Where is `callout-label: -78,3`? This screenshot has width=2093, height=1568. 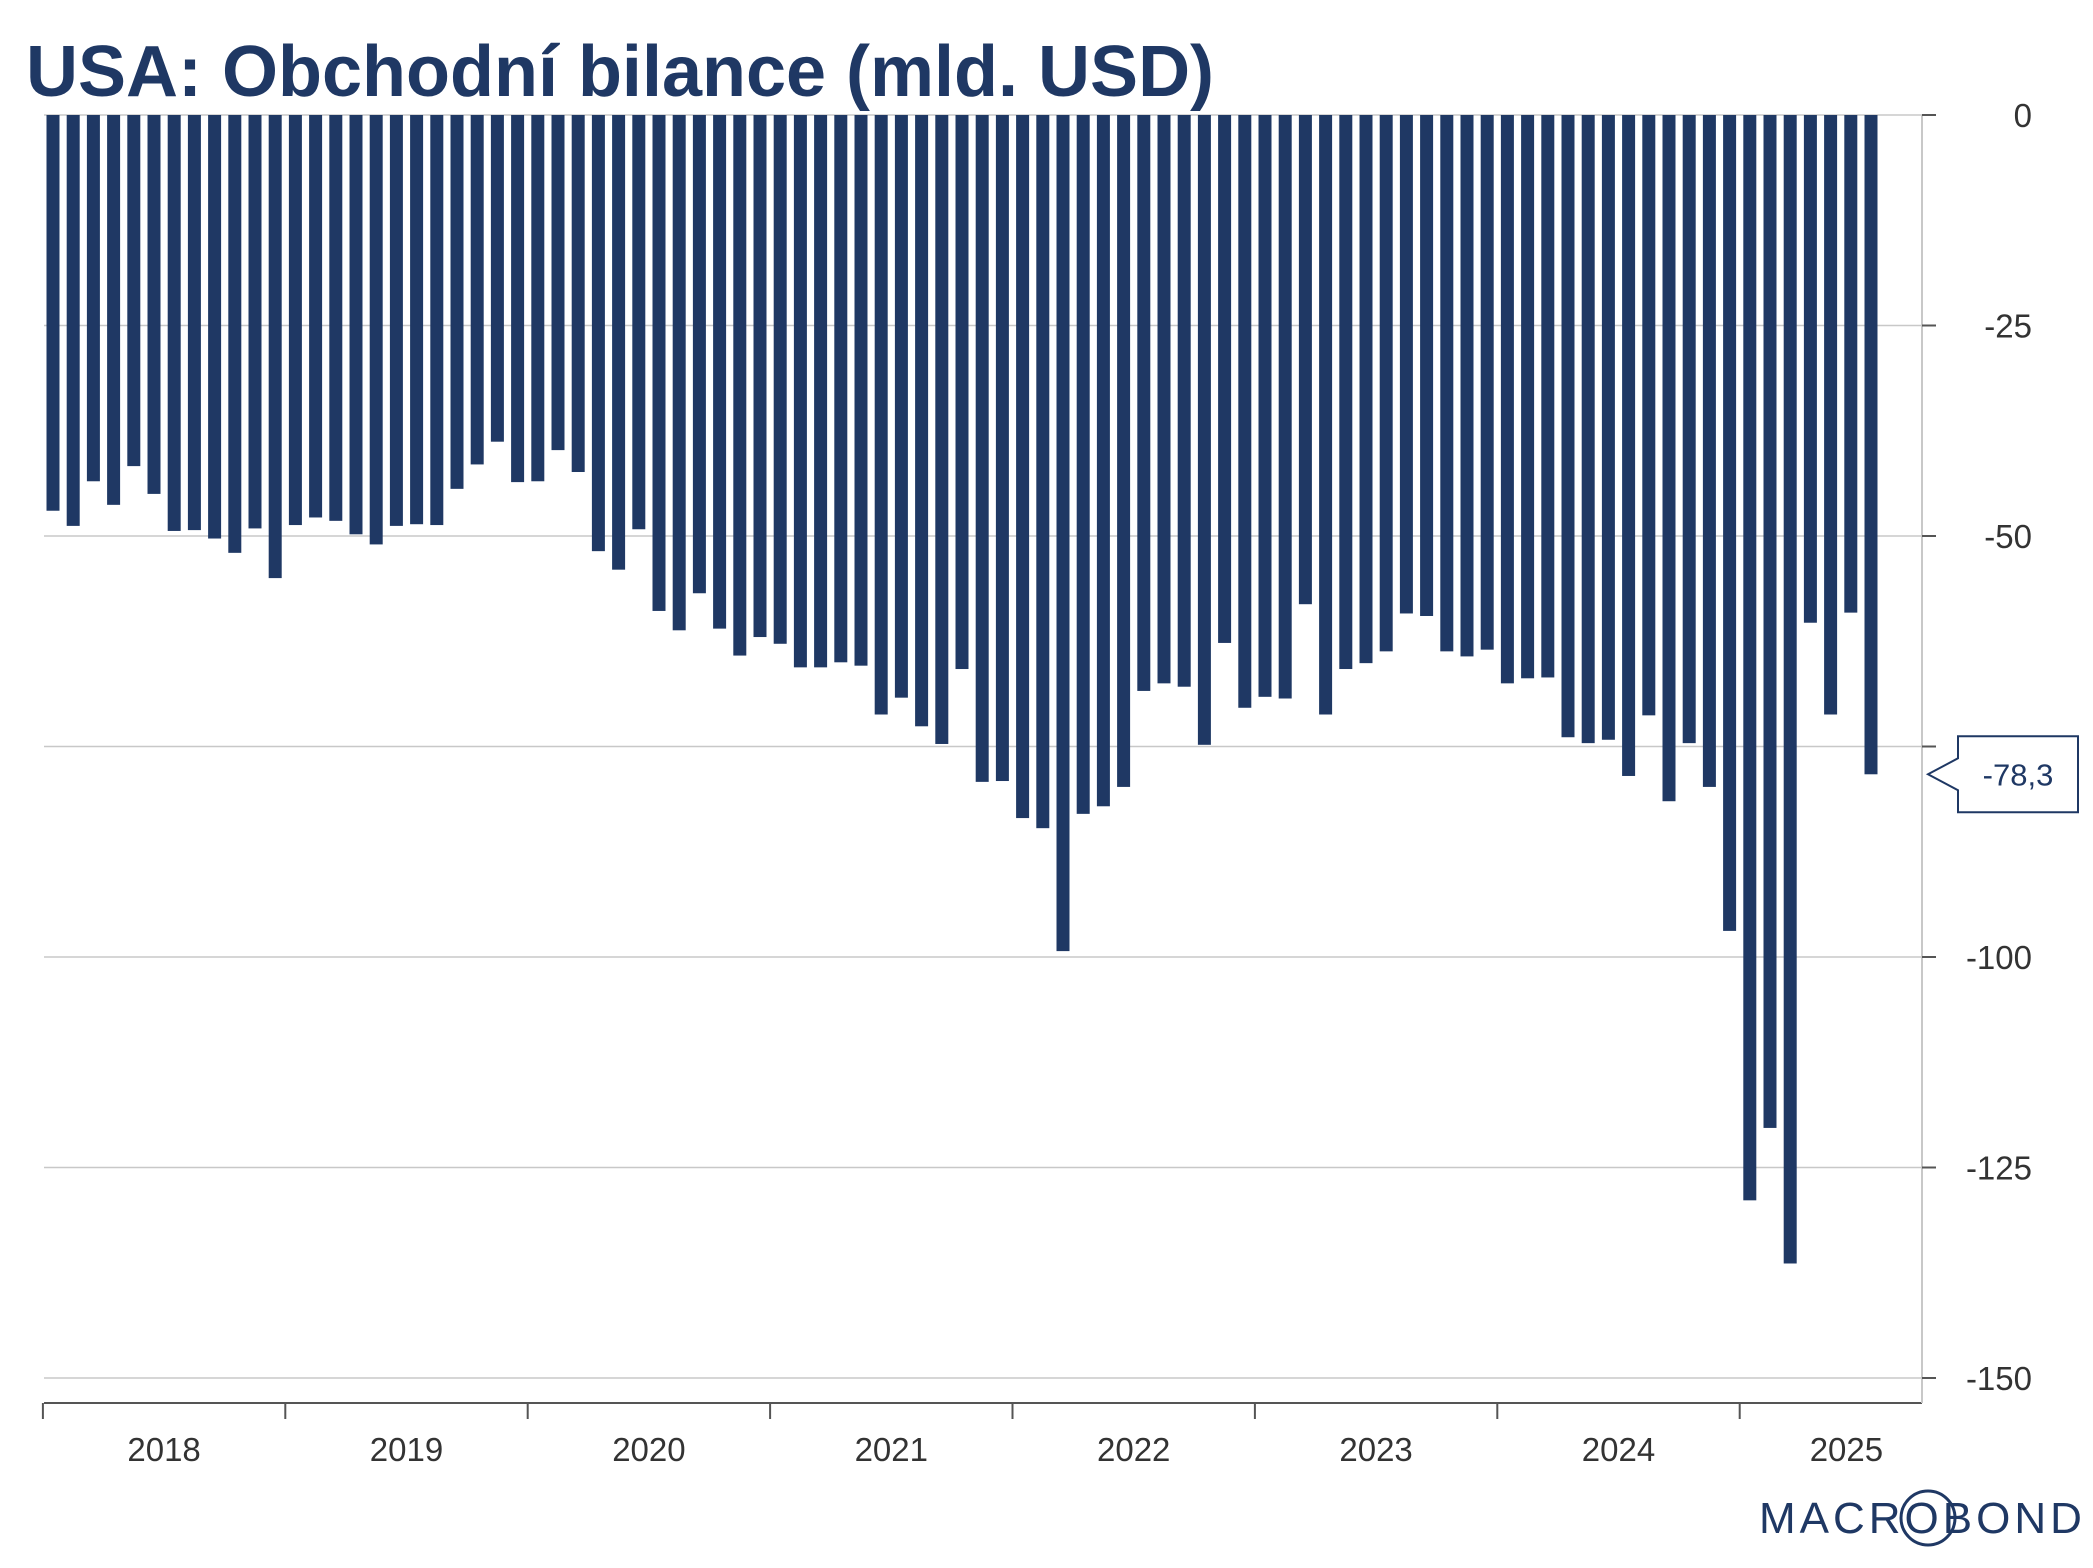 callout-label: -78,3 is located at coordinates (2018, 774).